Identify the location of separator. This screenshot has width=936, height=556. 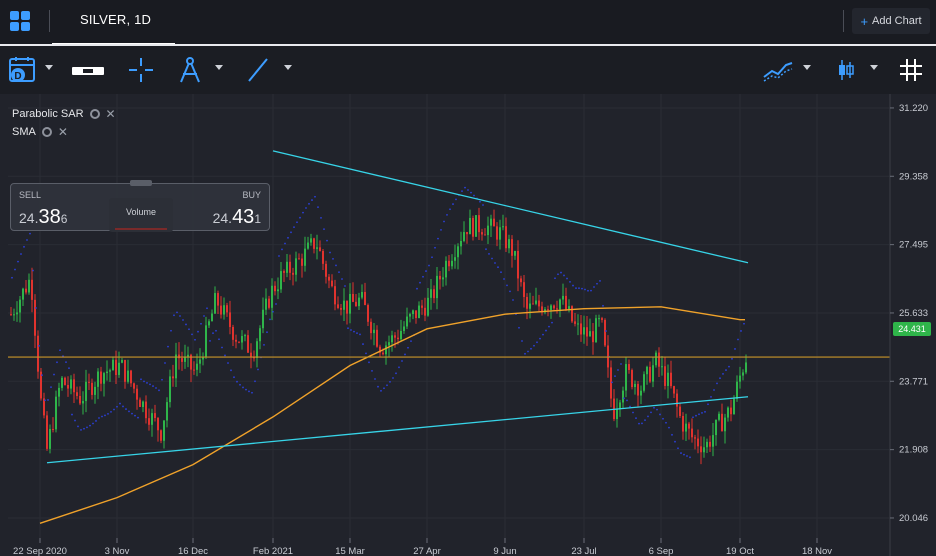
(49, 21).